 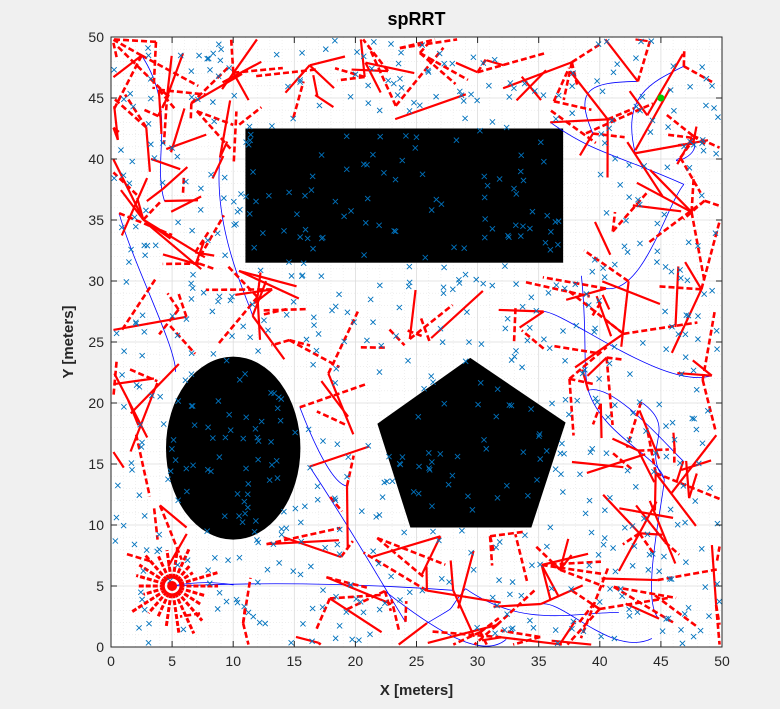 I want to click on y-tick-label: 10, so click(x=96, y=525).